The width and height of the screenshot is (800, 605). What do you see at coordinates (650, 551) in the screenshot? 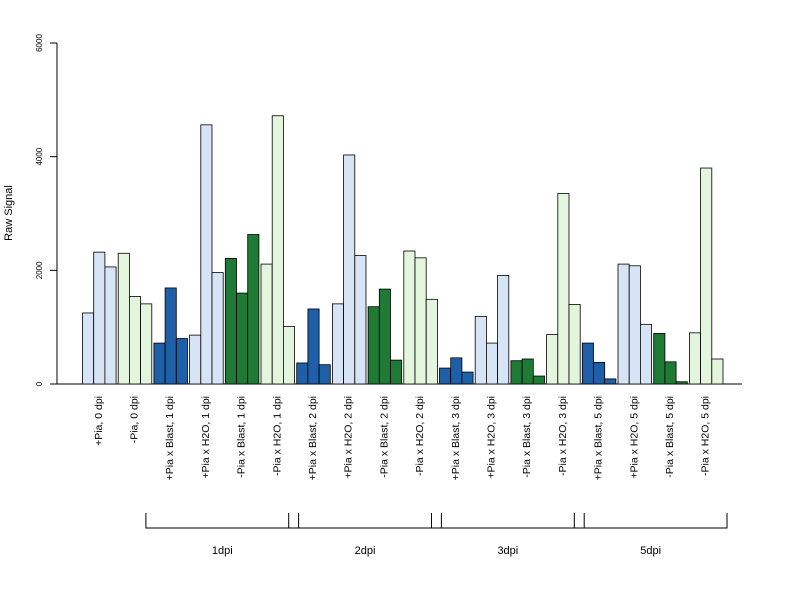
I see `group-label: 5dpi` at bounding box center [650, 551].